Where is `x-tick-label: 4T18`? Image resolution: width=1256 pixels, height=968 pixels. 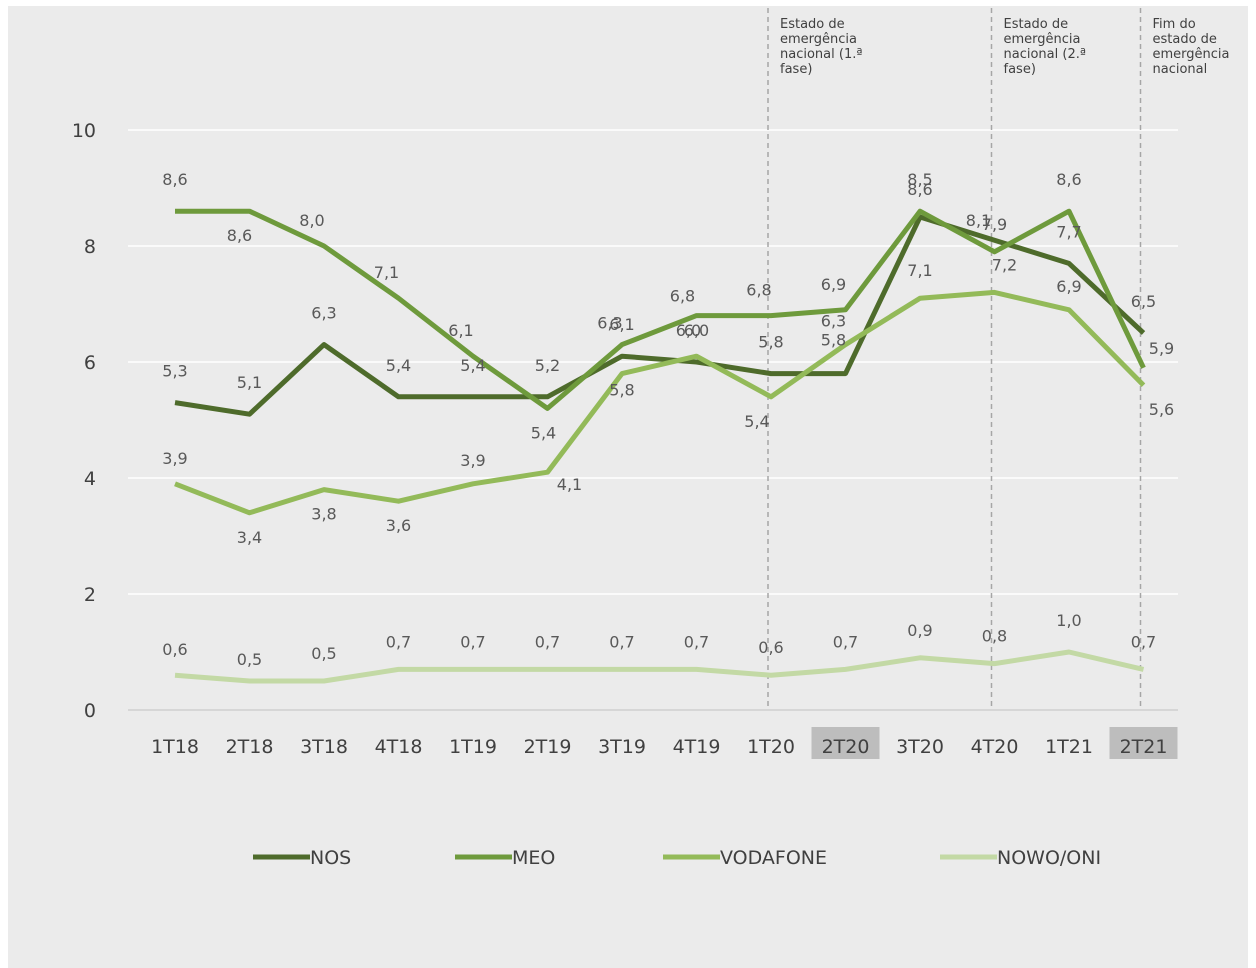
x-tick-label: 4T18 is located at coordinates (399, 747).